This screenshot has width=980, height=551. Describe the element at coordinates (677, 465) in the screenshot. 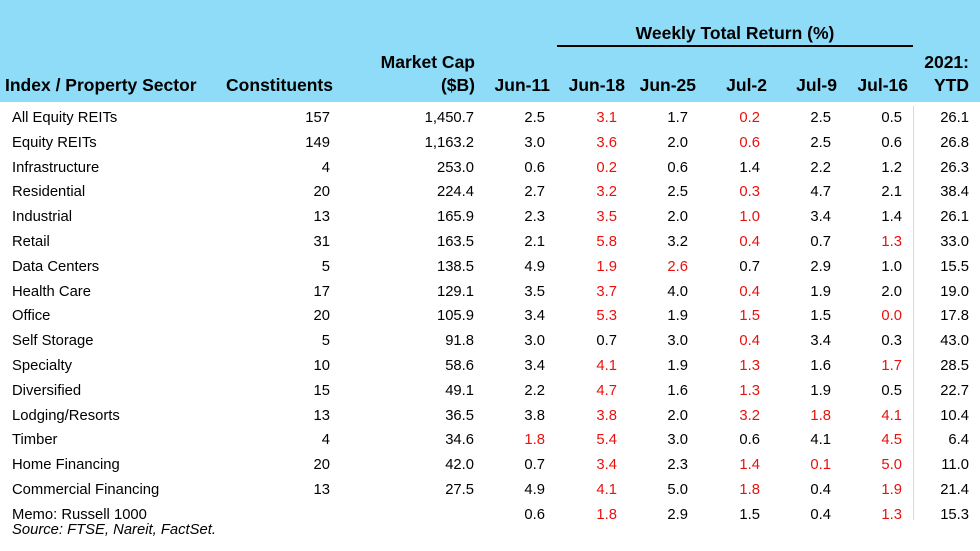

I see `weekly-return-cell: 2.3` at that location.